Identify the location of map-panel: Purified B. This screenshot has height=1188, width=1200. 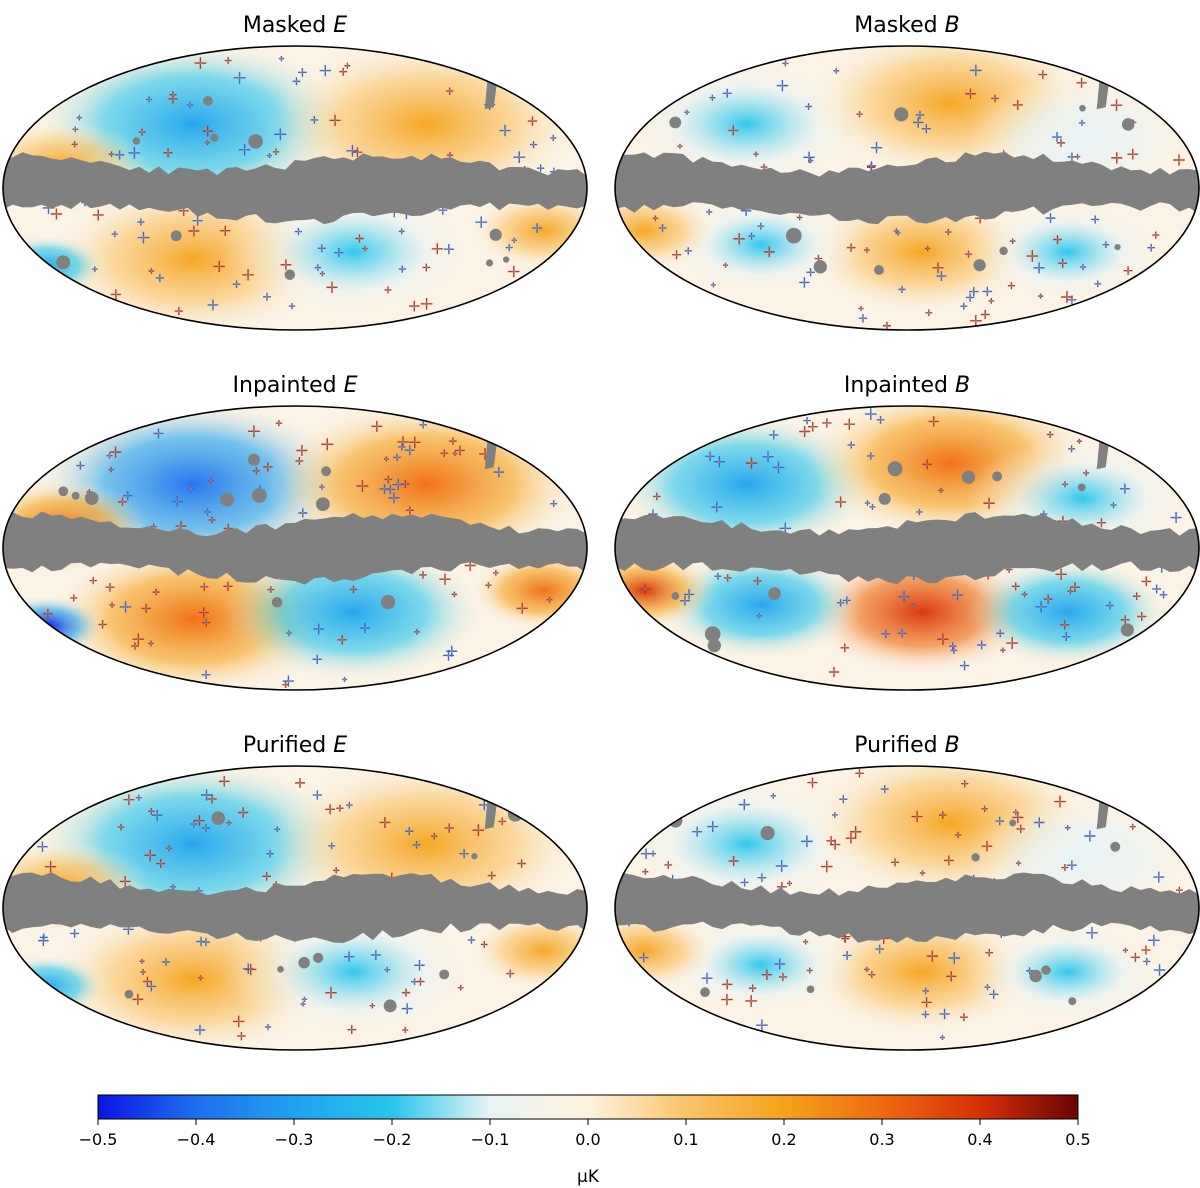
(907, 892).